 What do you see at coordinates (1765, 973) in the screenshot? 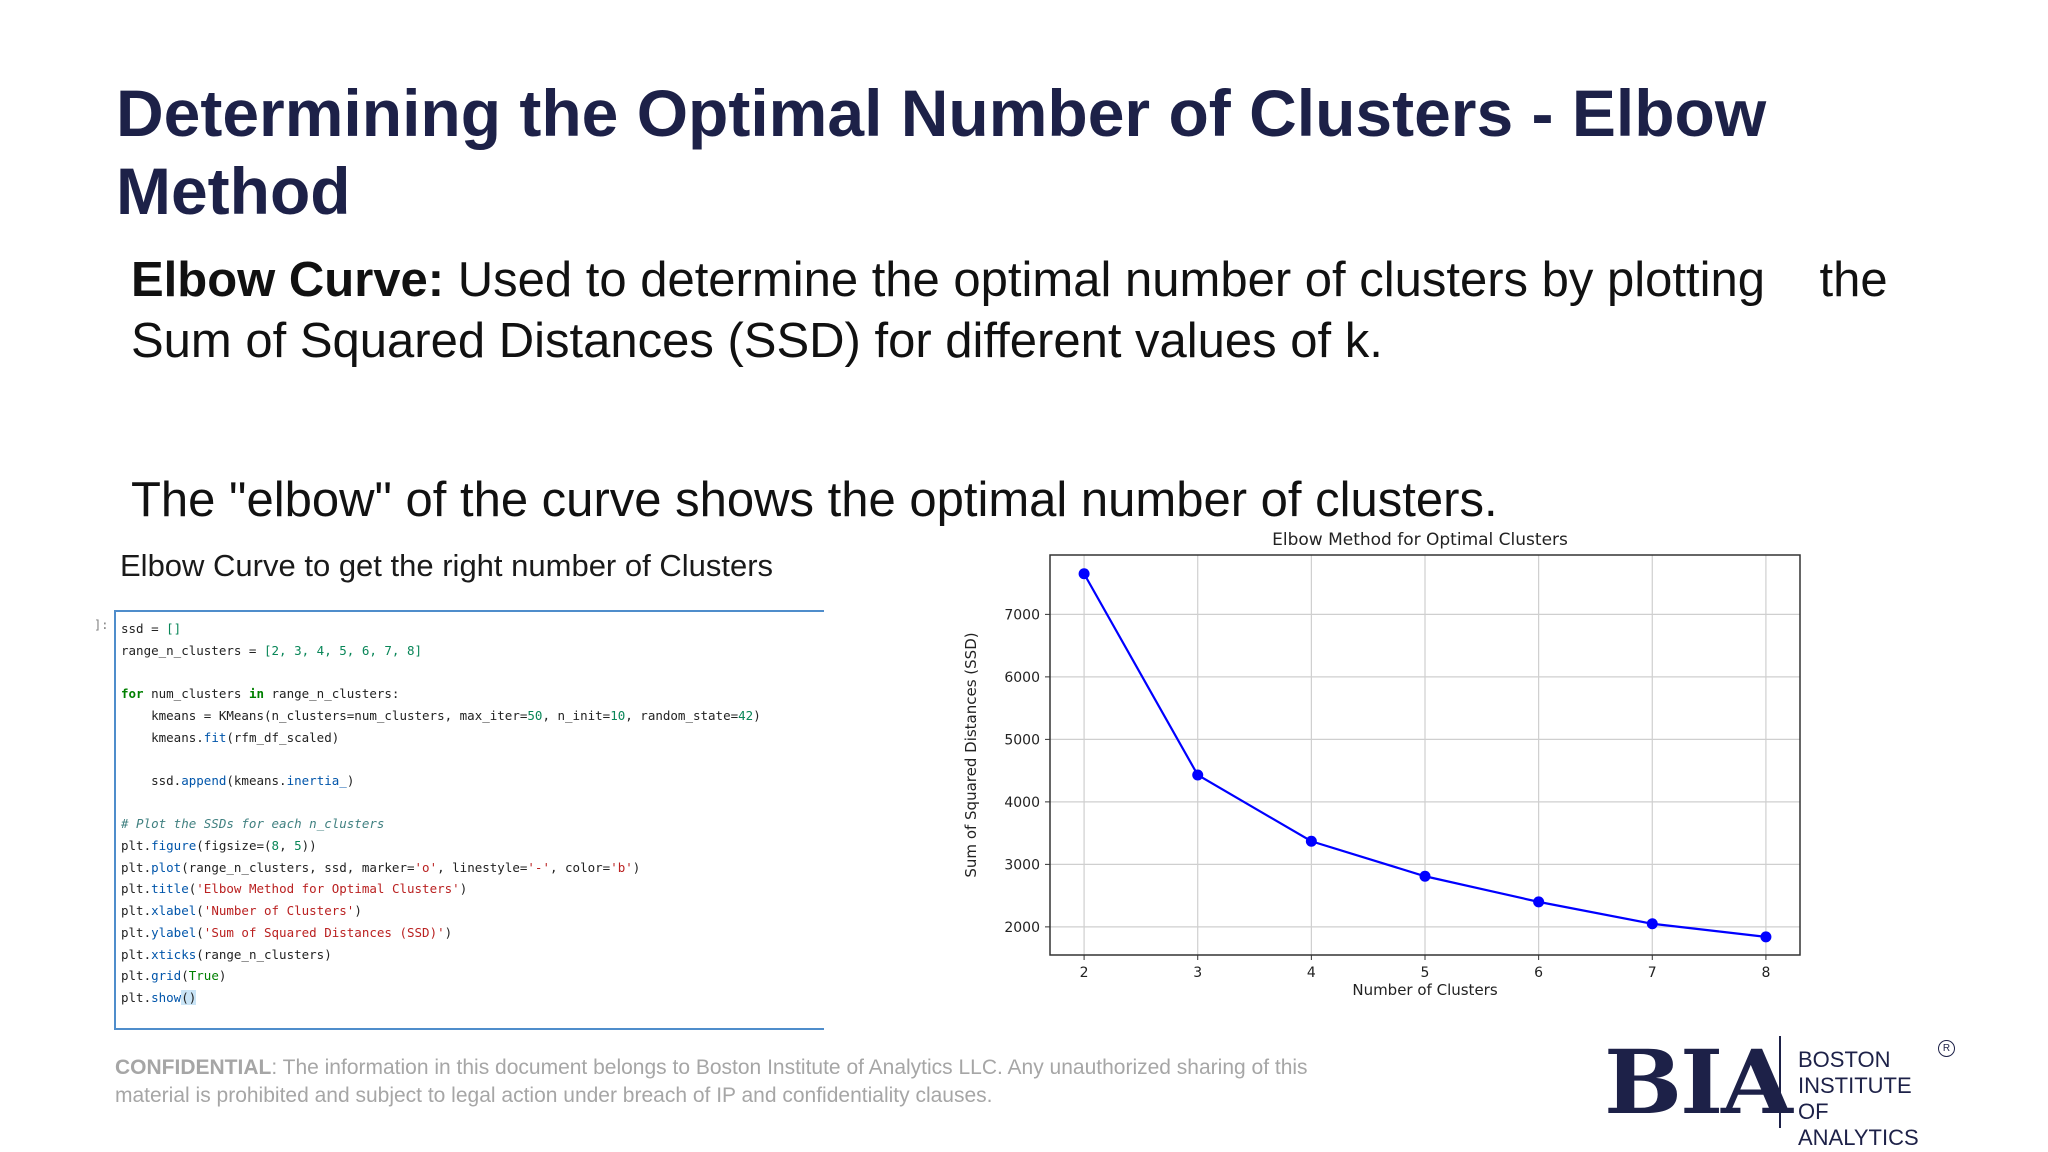
I see `x-tick-label: 8` at bounding box center [1765, 973].